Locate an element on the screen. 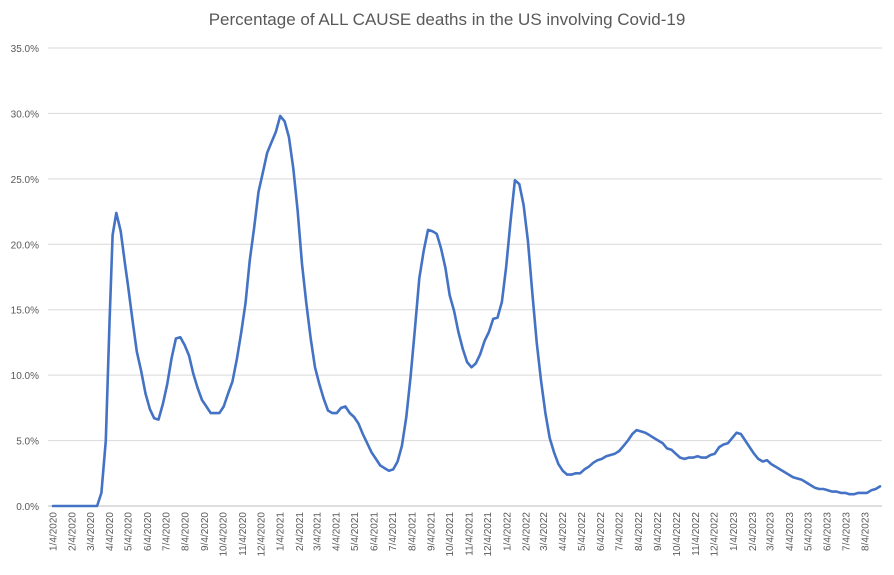 The image size is (894, 575). x-tick-label: 10/4/2020 is located at coordinates (224, 534).